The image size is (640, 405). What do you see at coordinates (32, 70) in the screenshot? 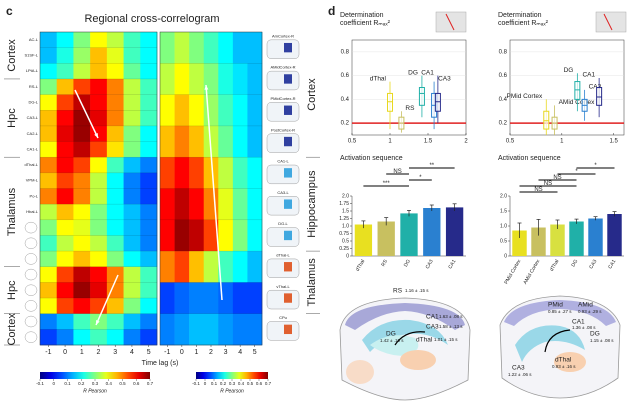
I see `row-label: LPtA-L` at bounding box center [32, 70].